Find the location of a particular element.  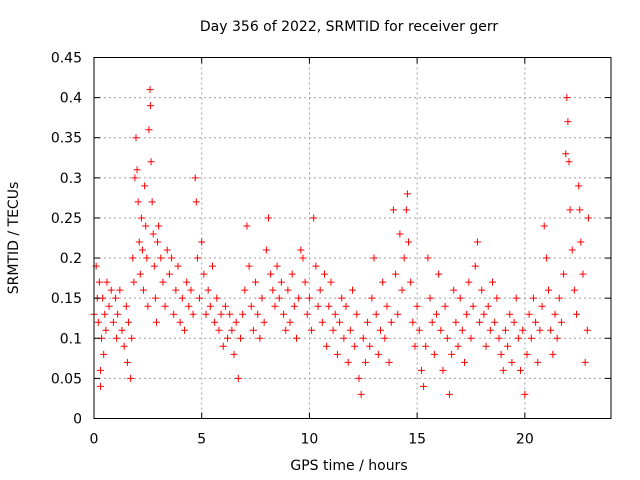

y-tick-label: 0 is located at coordinates (77, 420).